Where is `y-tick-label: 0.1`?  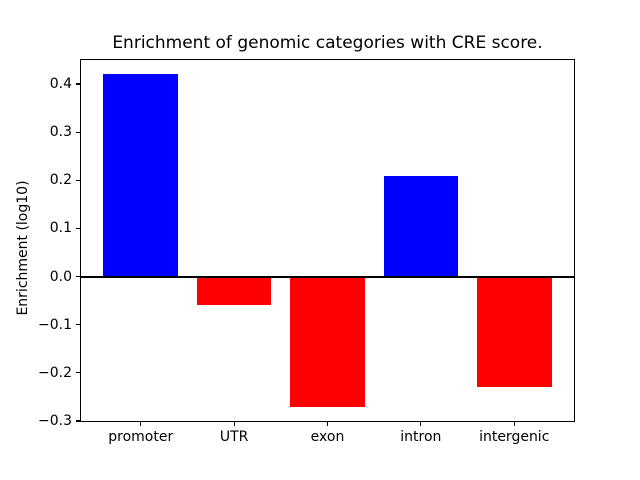 y-tick-label: 0.1 is located at coordinates (60, 228).